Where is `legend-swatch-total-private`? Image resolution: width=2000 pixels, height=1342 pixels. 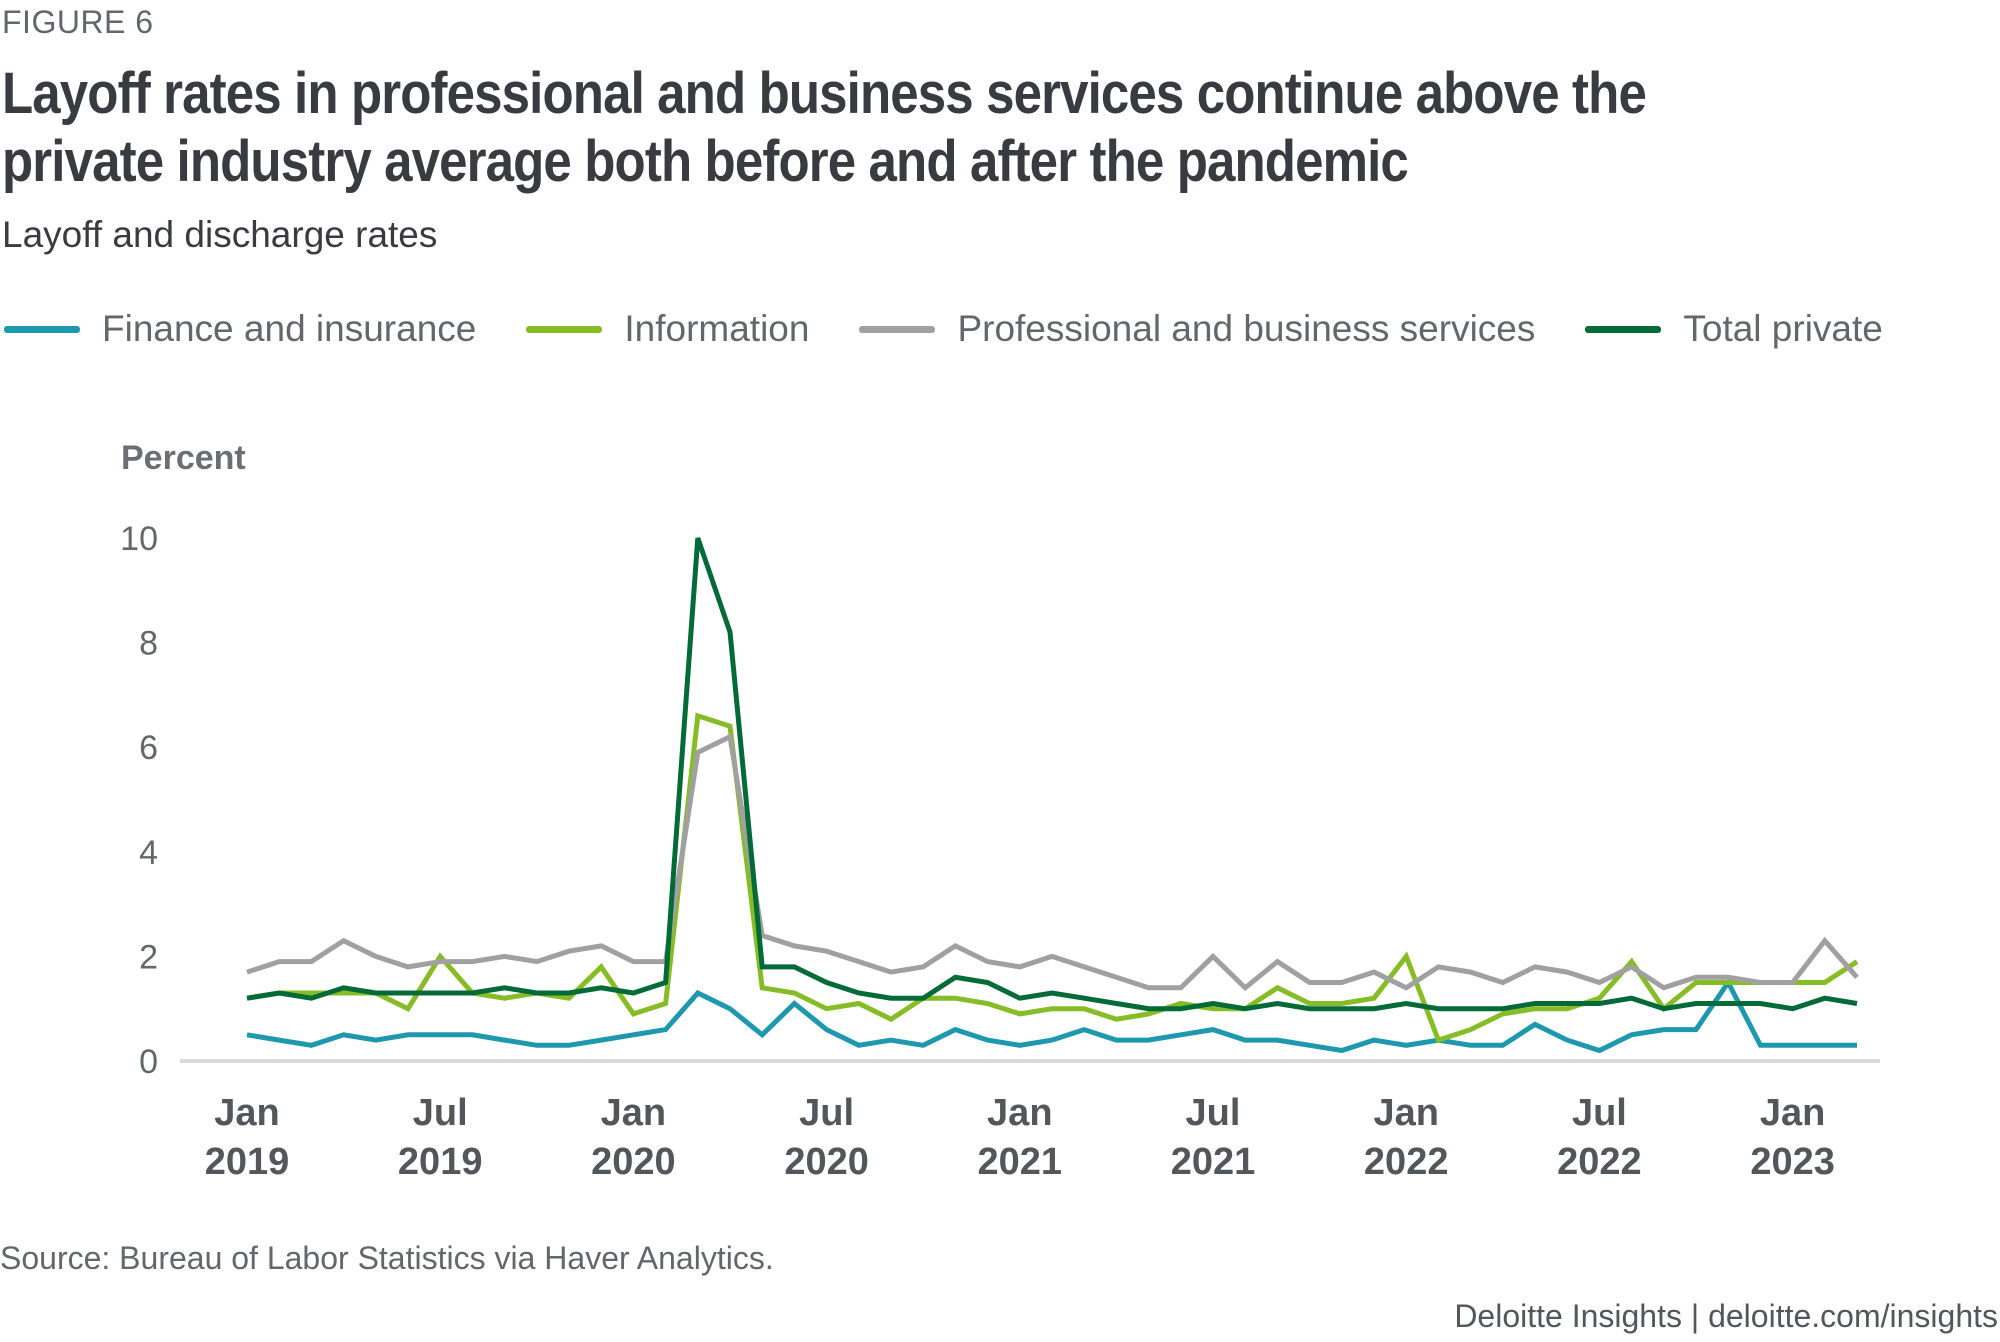
legend-swatch-total-private is located at coordinates (1623, 329).